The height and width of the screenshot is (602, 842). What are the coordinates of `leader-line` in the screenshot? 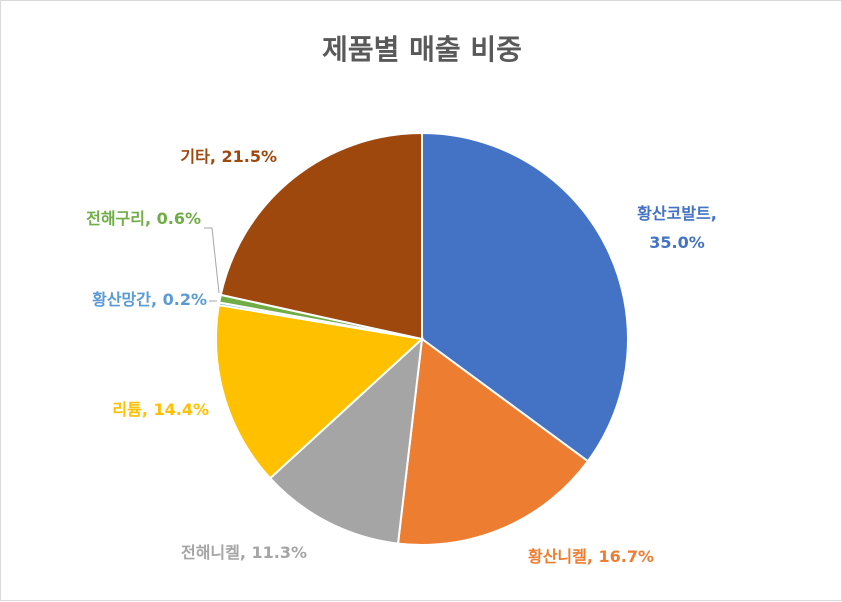 It's located at (212, 260).